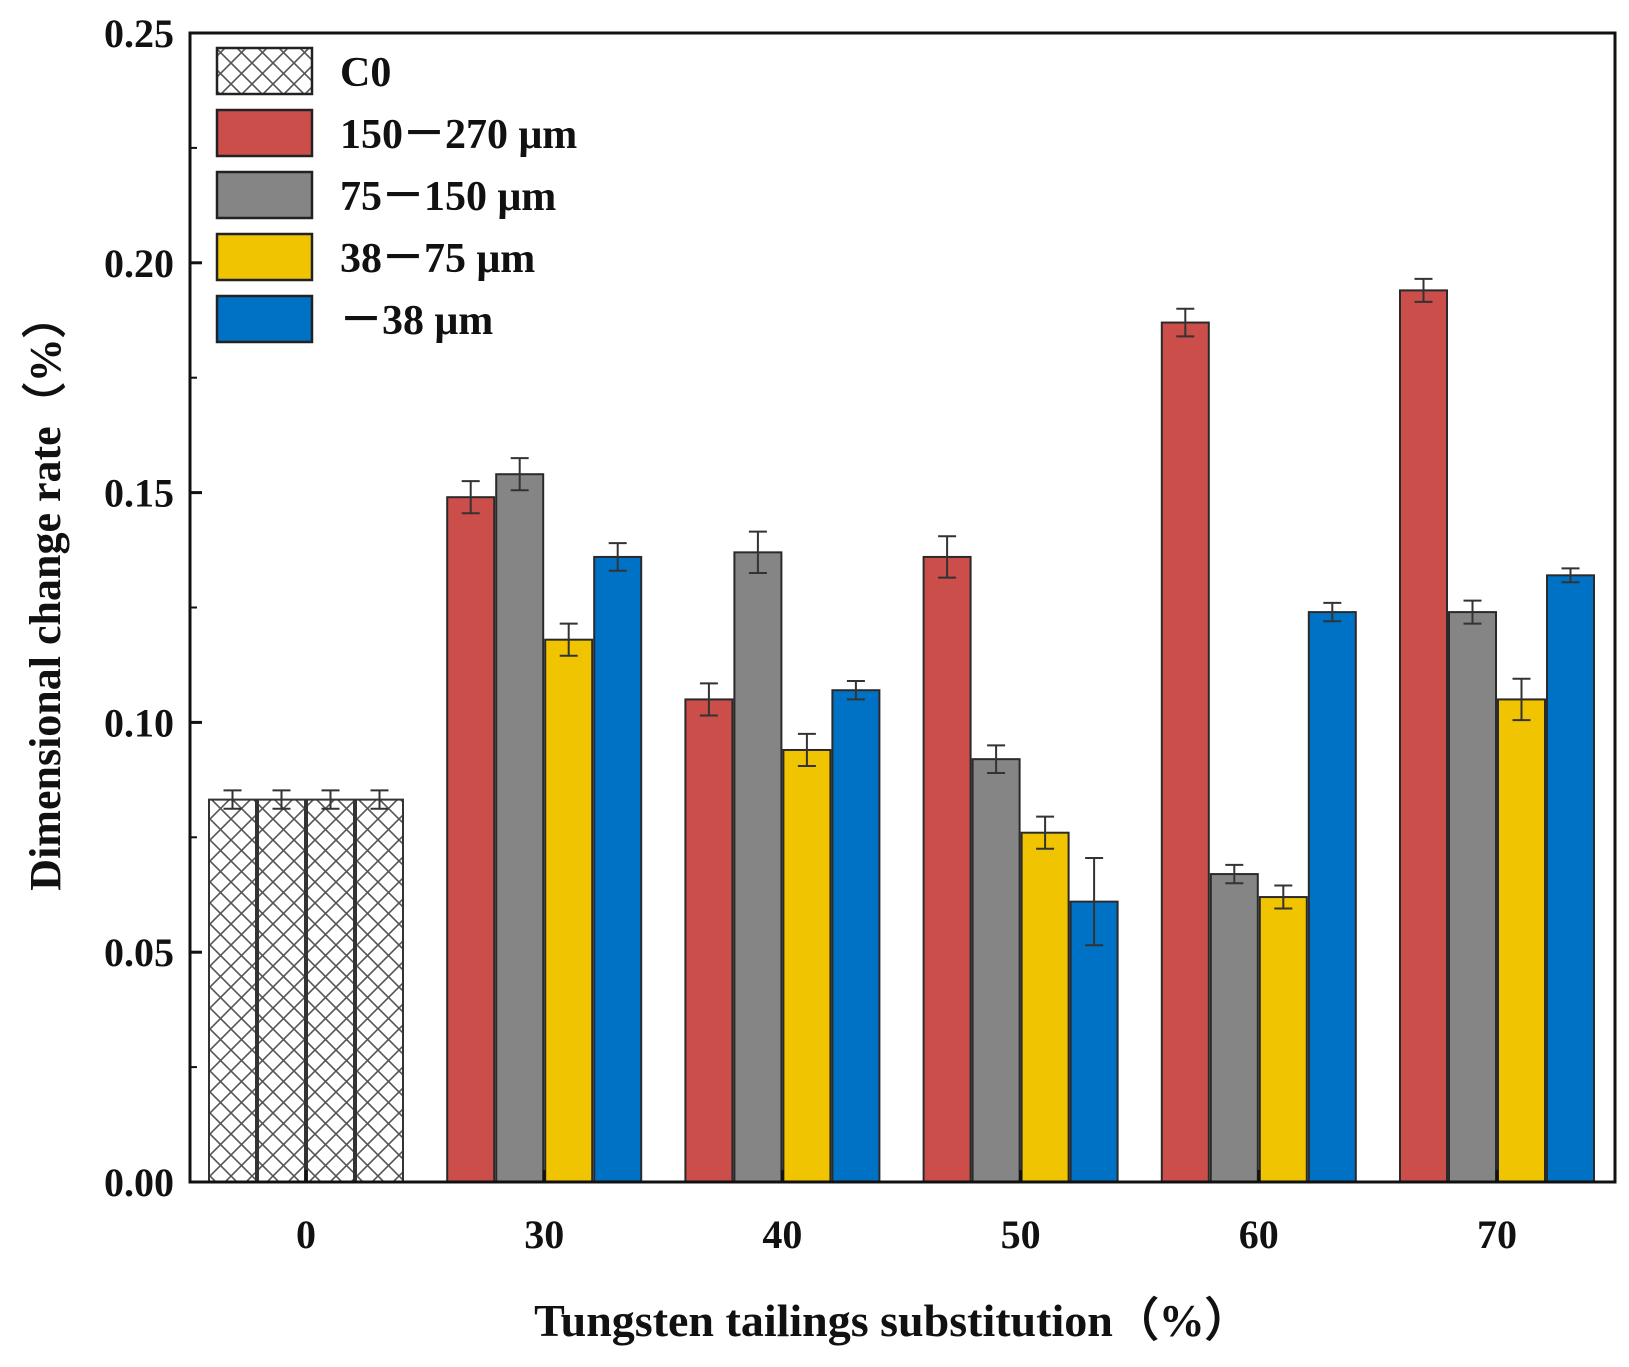 The height and width of the screenshot is (1367, 1629). Describe the element at coordinates (1259, 1234) in the screenshot. I see `x-tick-label: 60` at that location.